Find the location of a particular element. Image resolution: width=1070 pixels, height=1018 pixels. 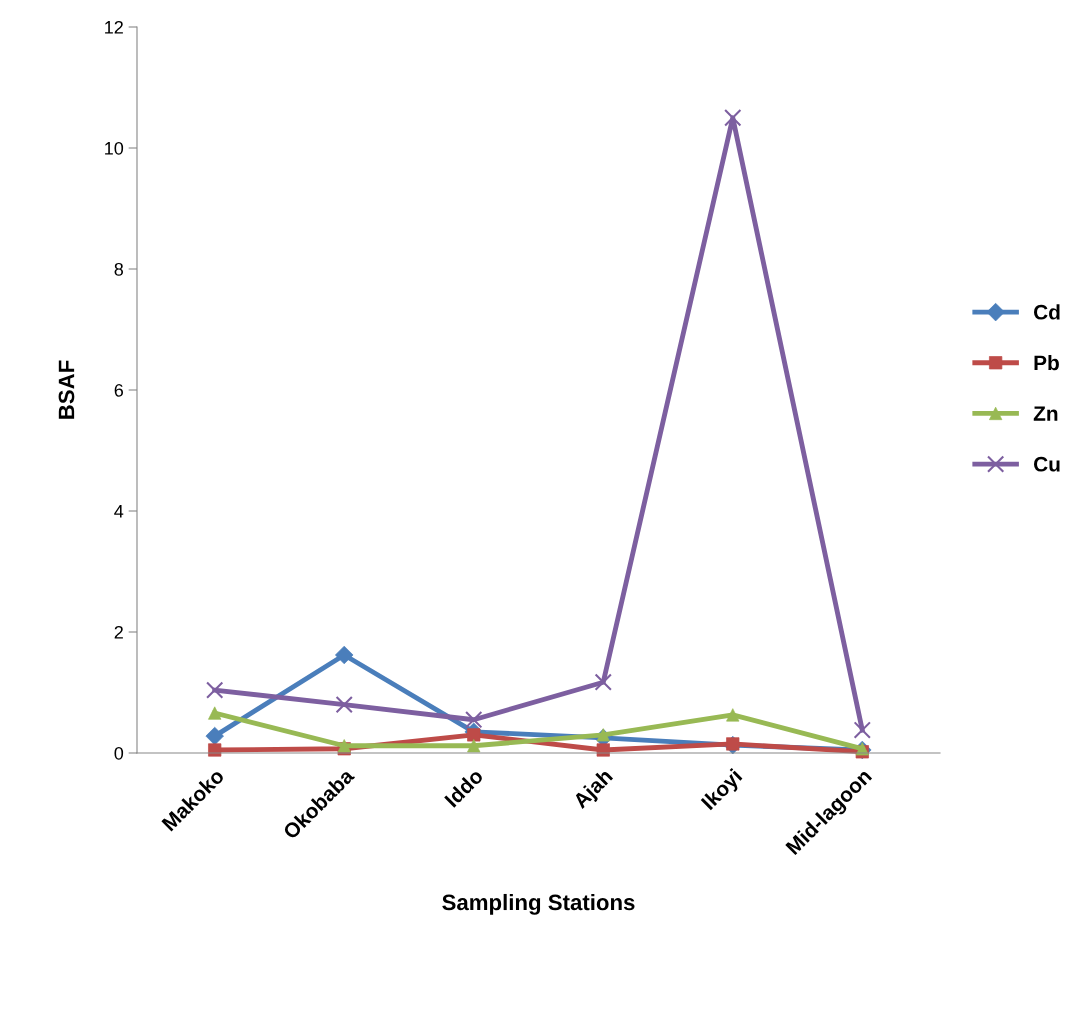

legend-label: Cu is located at coordinates (1047, 464).